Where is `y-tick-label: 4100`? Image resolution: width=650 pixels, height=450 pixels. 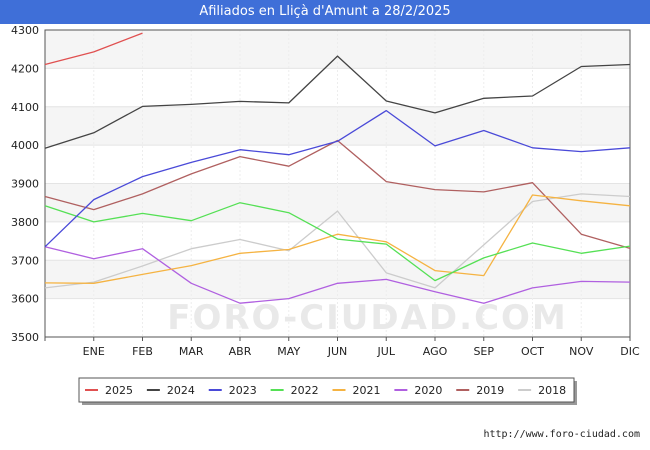 y-tick-label: 4100 is located at coordinates (25, 107).